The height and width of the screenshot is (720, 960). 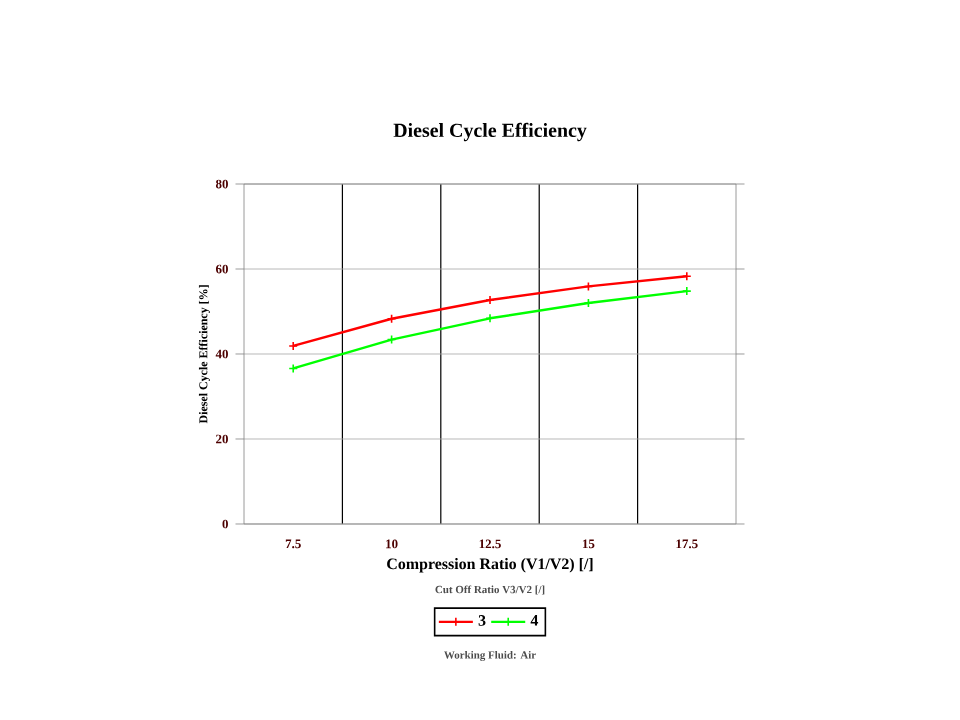 I want to click on chart-title: Diesel Cycle Efficiency, so click(x=490, y=132).